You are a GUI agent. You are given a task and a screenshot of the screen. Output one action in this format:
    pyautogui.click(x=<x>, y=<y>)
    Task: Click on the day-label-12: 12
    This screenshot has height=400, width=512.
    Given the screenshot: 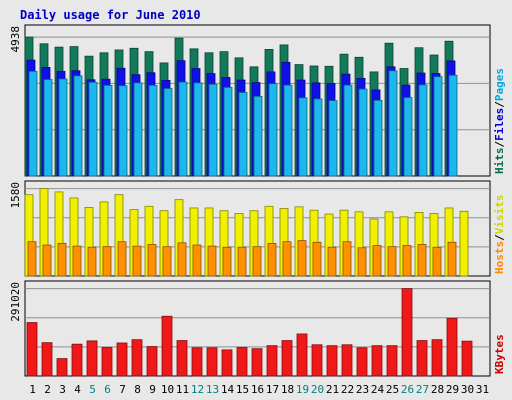 What is the action you would take?
    pyautogui.click(x=197, y=389)
    